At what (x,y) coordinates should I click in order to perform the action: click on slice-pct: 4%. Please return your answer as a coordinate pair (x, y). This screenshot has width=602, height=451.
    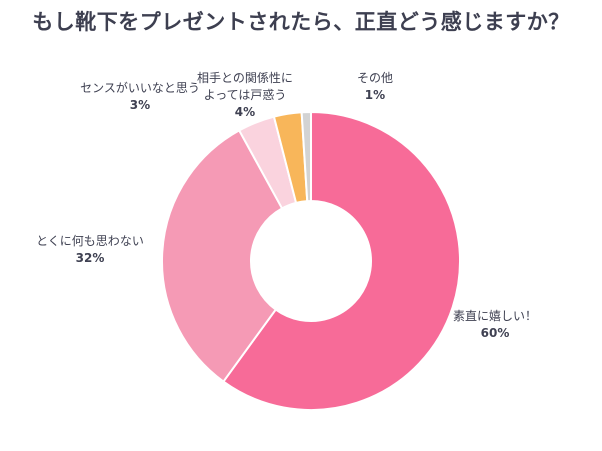
    Looking at the image, I should click on (245, 112).